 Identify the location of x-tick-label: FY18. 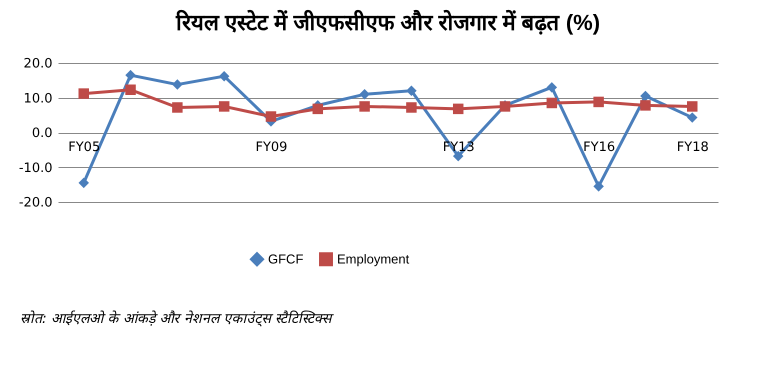
(692, 147).